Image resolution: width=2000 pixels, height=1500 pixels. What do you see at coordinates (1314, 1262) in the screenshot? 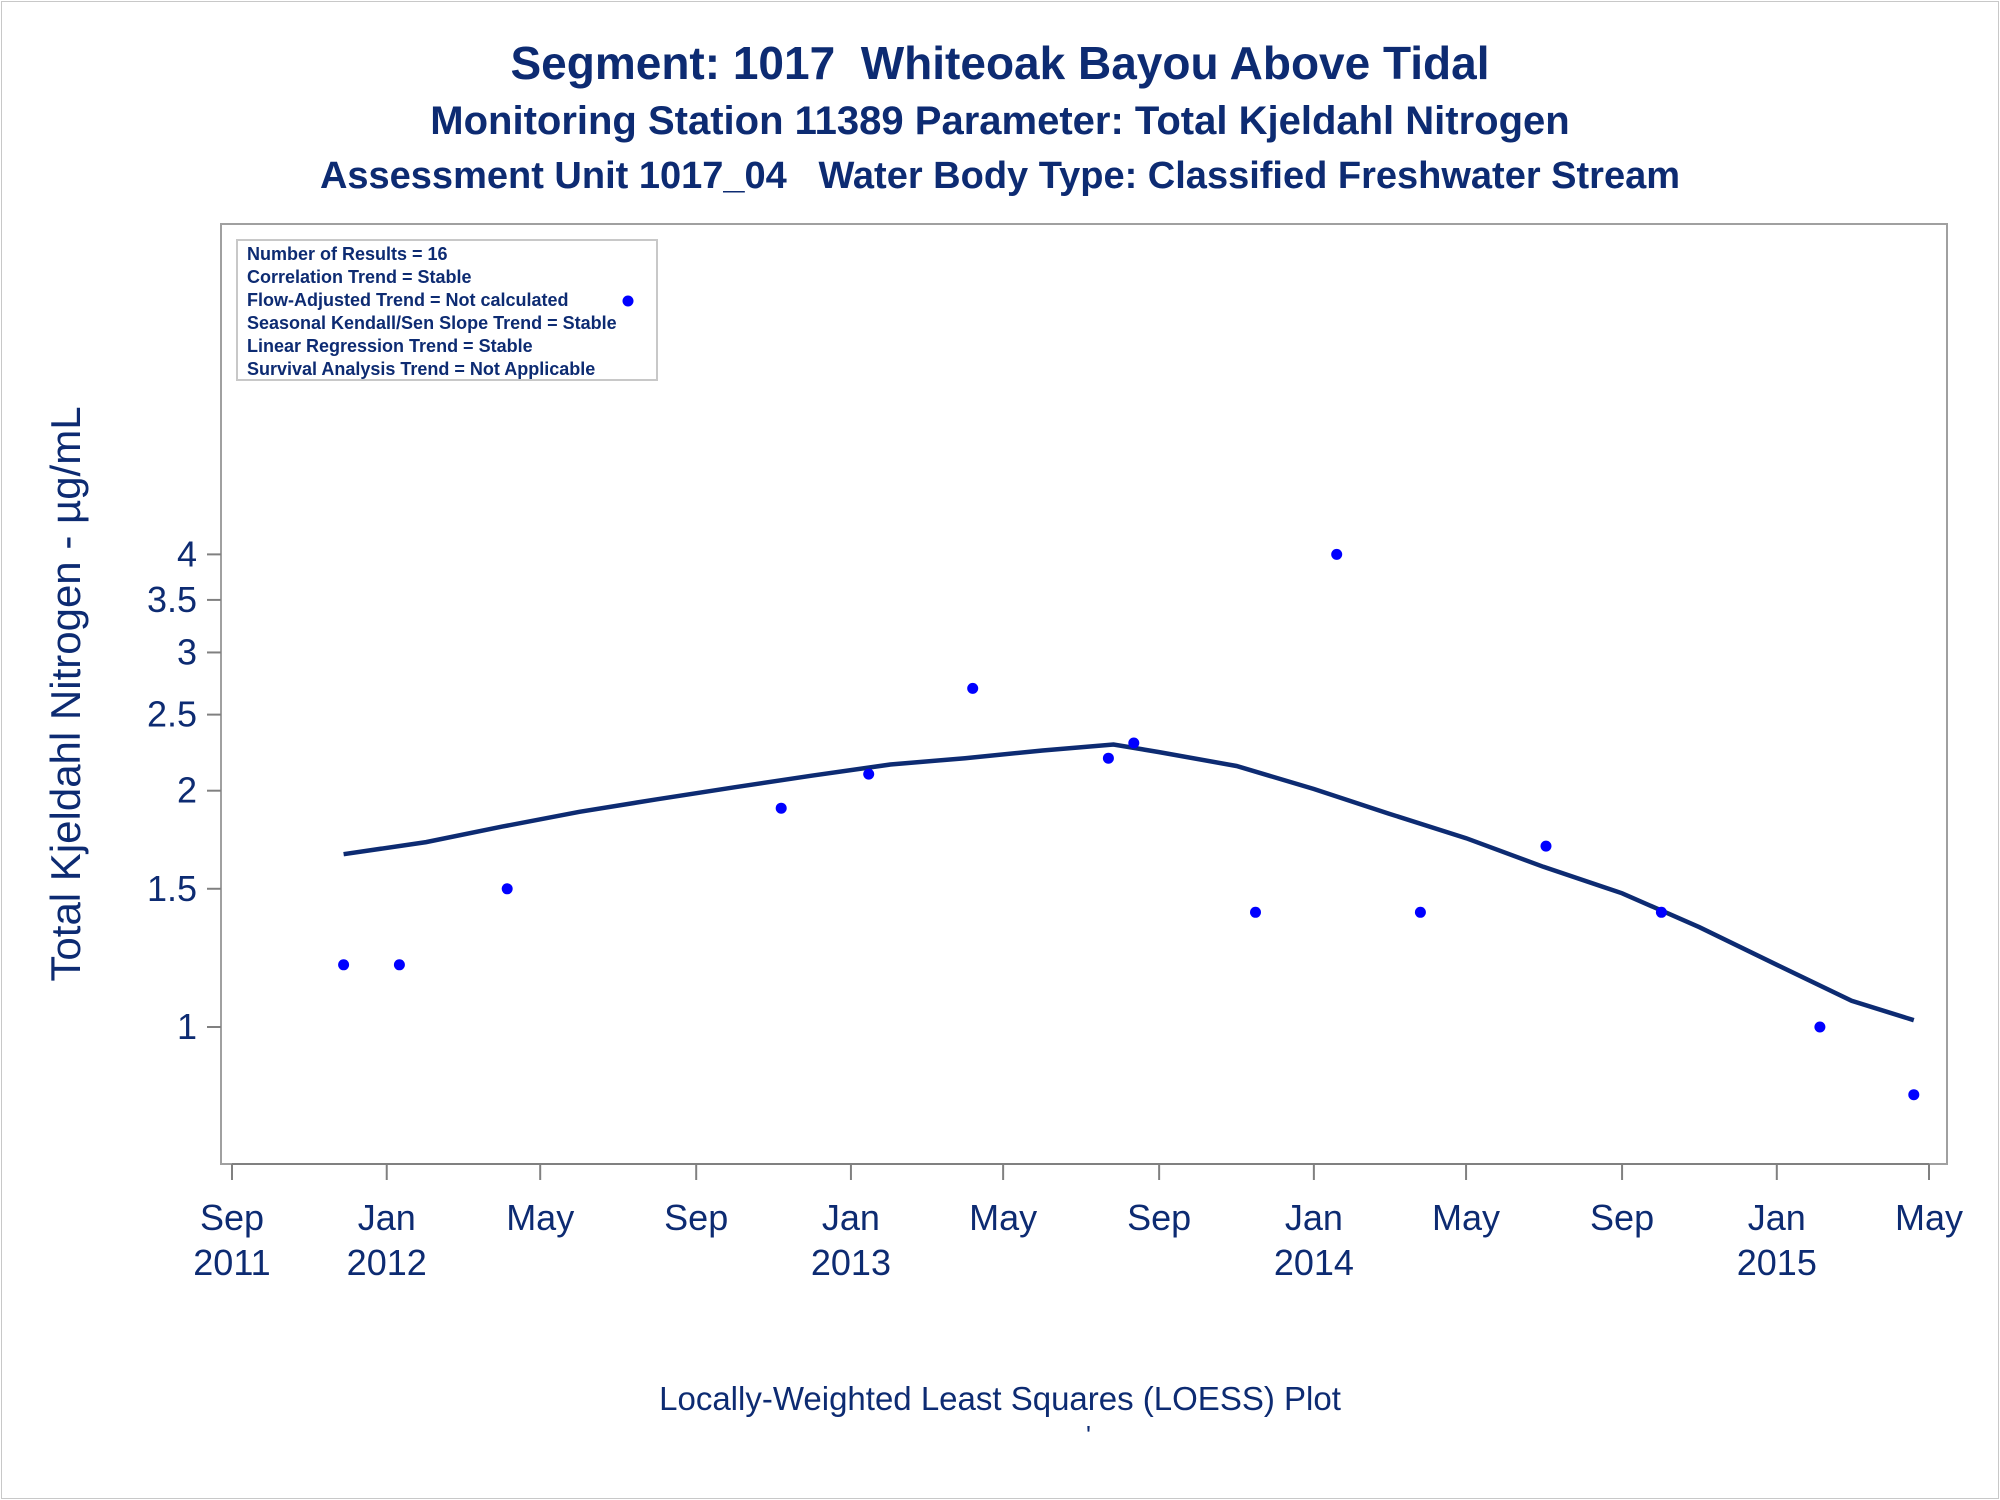
I see `x-tick-year-label: 2014` at bounding box center [1314, 1262].